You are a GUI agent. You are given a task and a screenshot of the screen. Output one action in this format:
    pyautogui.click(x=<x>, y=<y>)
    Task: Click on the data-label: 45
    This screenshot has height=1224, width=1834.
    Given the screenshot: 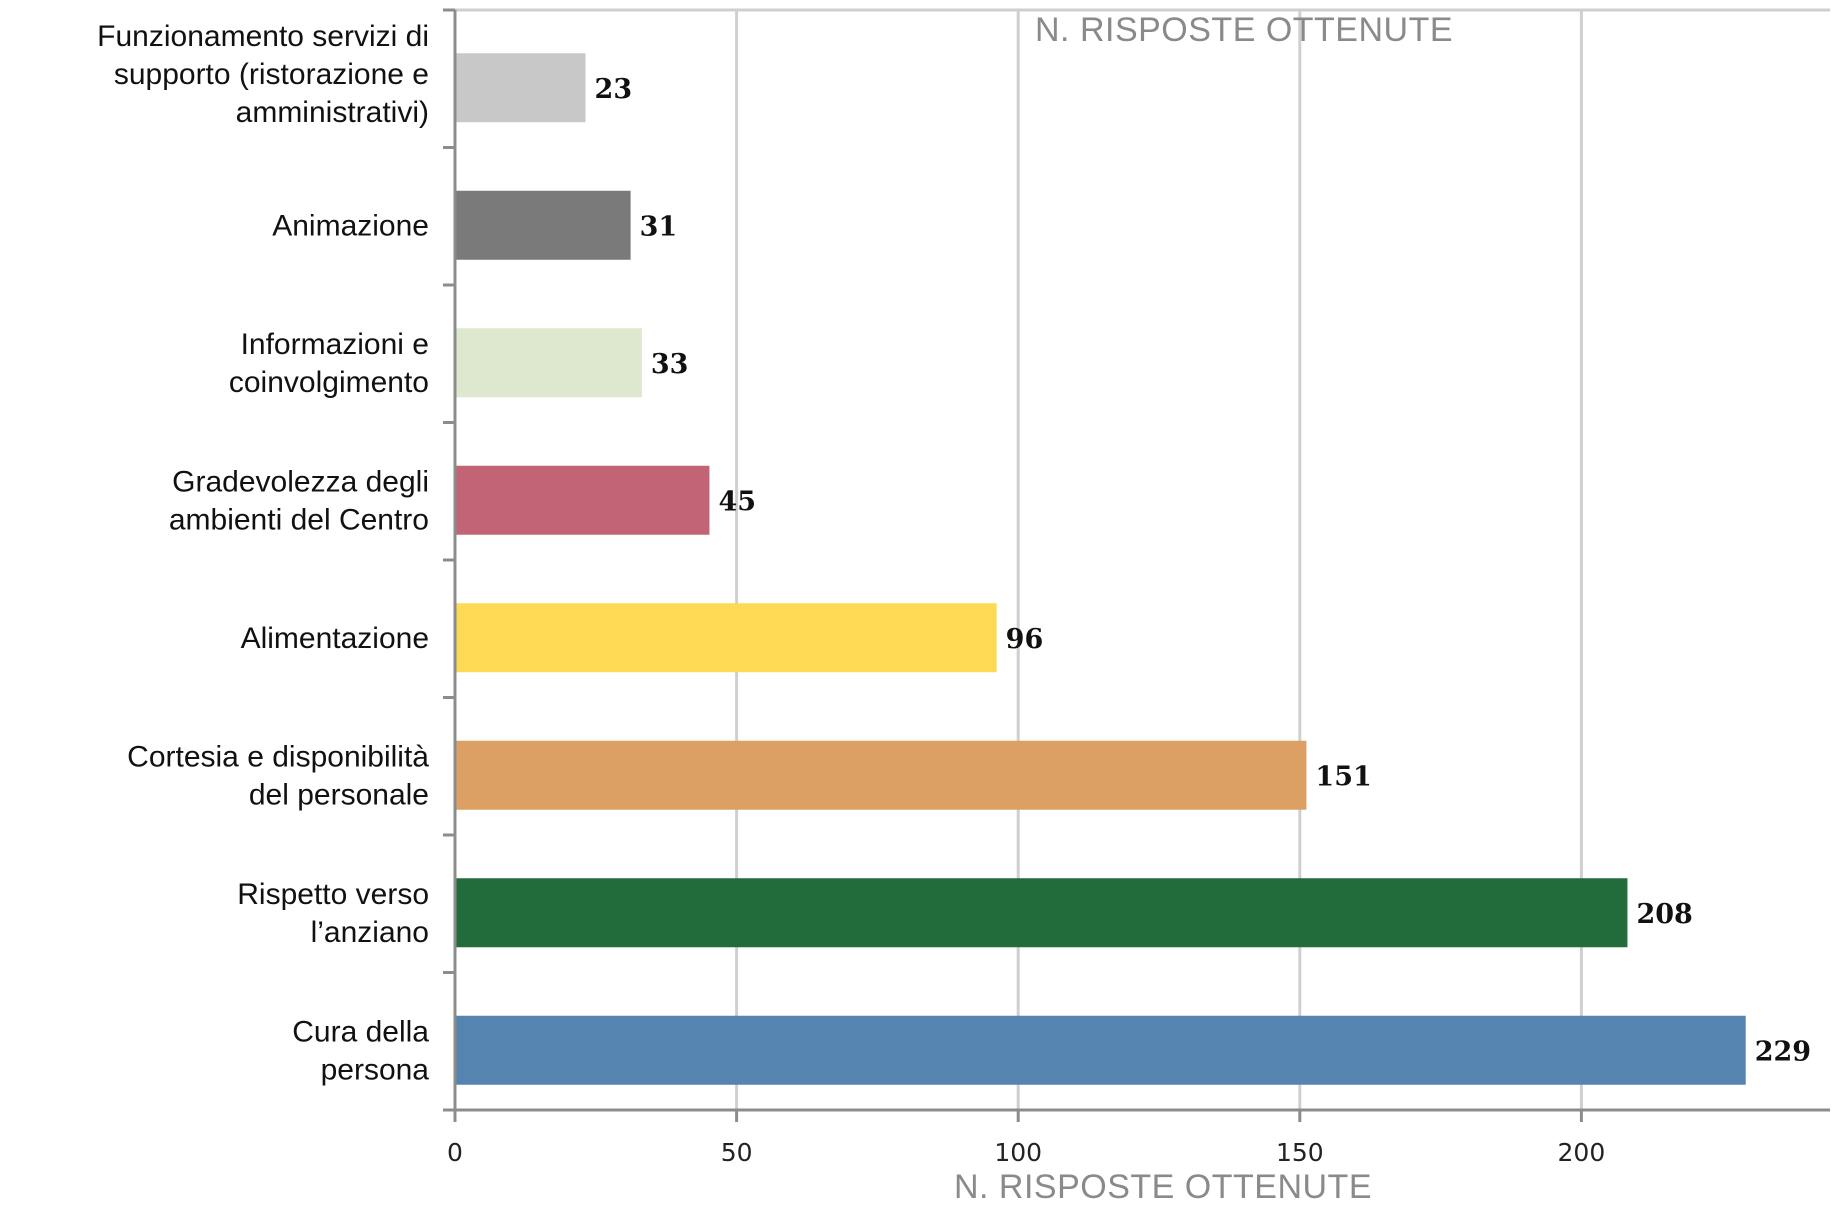 What is the action you would take?
    pyautogui.click(x=737, y=501)
    